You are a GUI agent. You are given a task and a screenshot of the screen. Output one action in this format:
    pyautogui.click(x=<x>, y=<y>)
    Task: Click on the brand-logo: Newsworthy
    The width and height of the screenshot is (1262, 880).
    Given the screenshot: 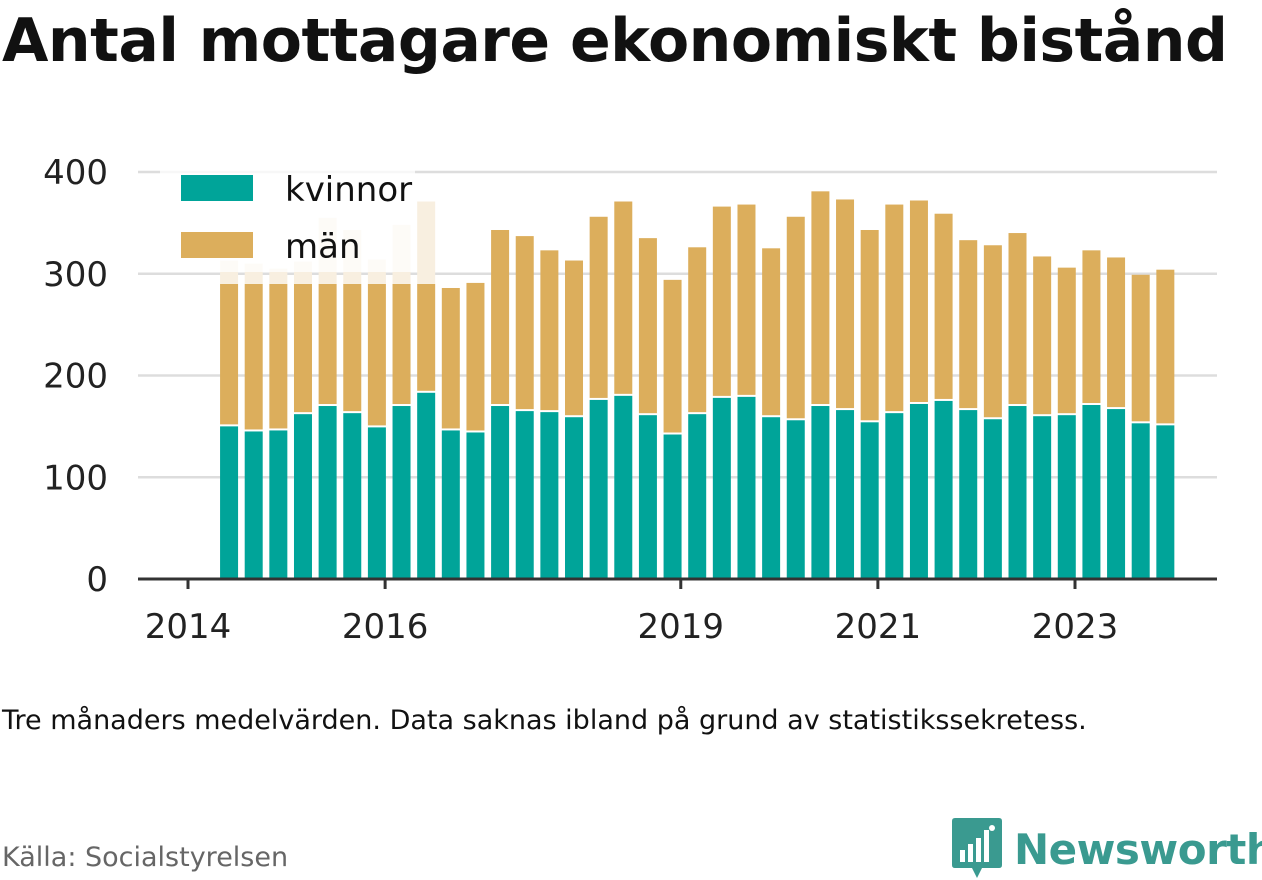 What is the action you would take?
    pyautogui.click(x=1107, y=849)
    